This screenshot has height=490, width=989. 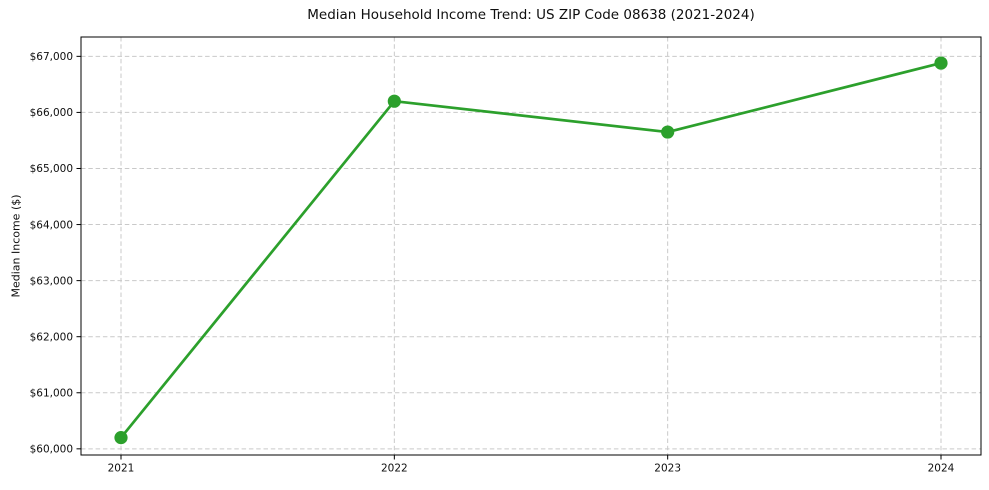 What do you see at coordinates (394, 469) in the screenshot?
I see `x-tick-label: 2022` at bounding box center [394, 469].